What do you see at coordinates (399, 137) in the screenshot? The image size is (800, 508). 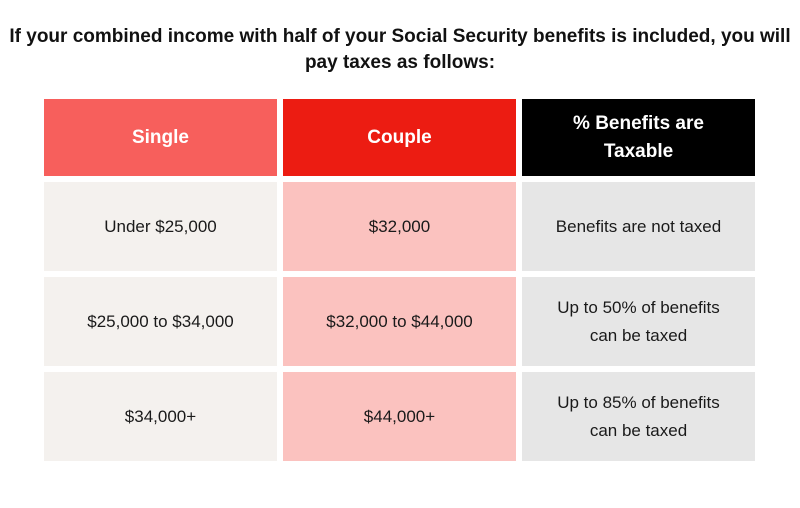 I see `header-couple: Couple` at bounding box center [399, 137].